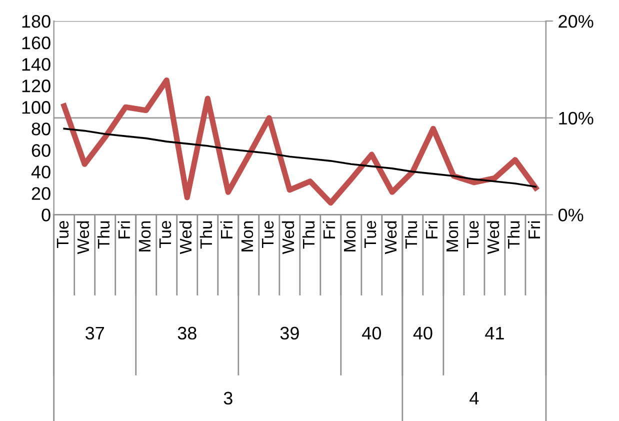 Image resolution: width=619 pixels, height=421 pixels. What do you see at coordinates (494, 333) in the screenshot?
I see `text: 41` at bounding box center [494, 333].